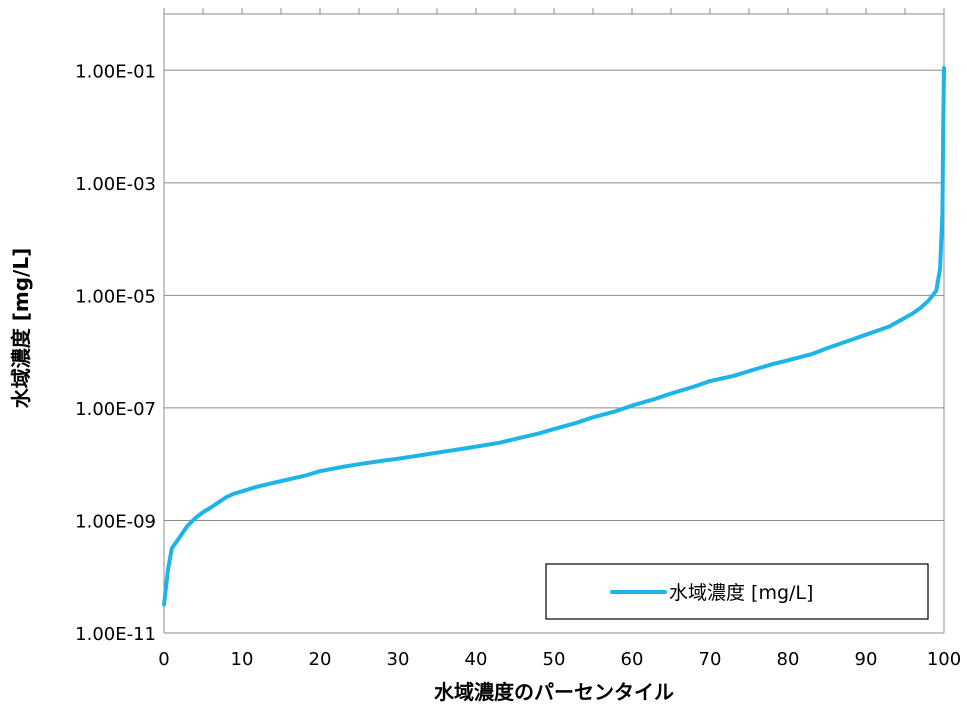  Describe the element at coordinates (115, 634) in the screenshot. I see `y-tick-label: 1.00E-11` at that location.